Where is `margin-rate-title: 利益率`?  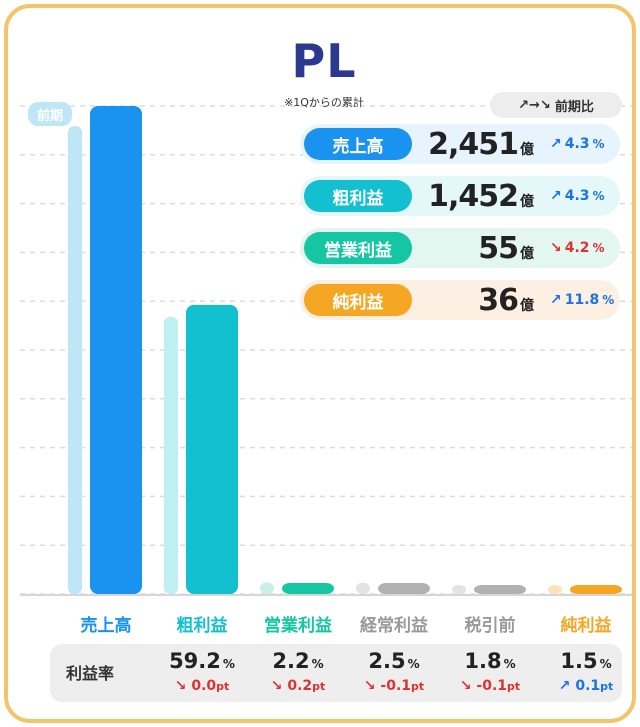 margin-rate-title: 利益率 is located at coordinates (90, 673).